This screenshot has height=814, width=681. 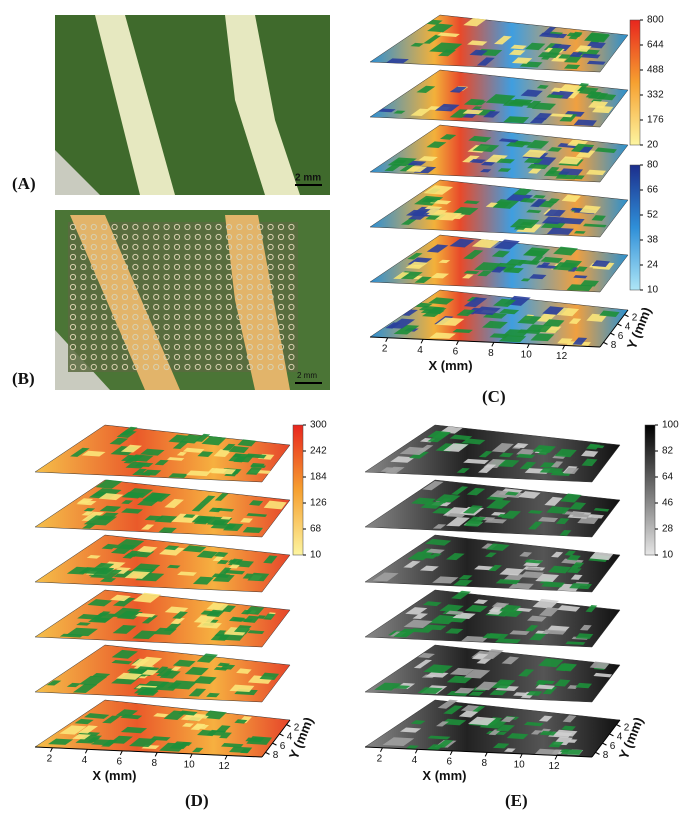 I want to click on y-tick, so click(x=597, y=753).